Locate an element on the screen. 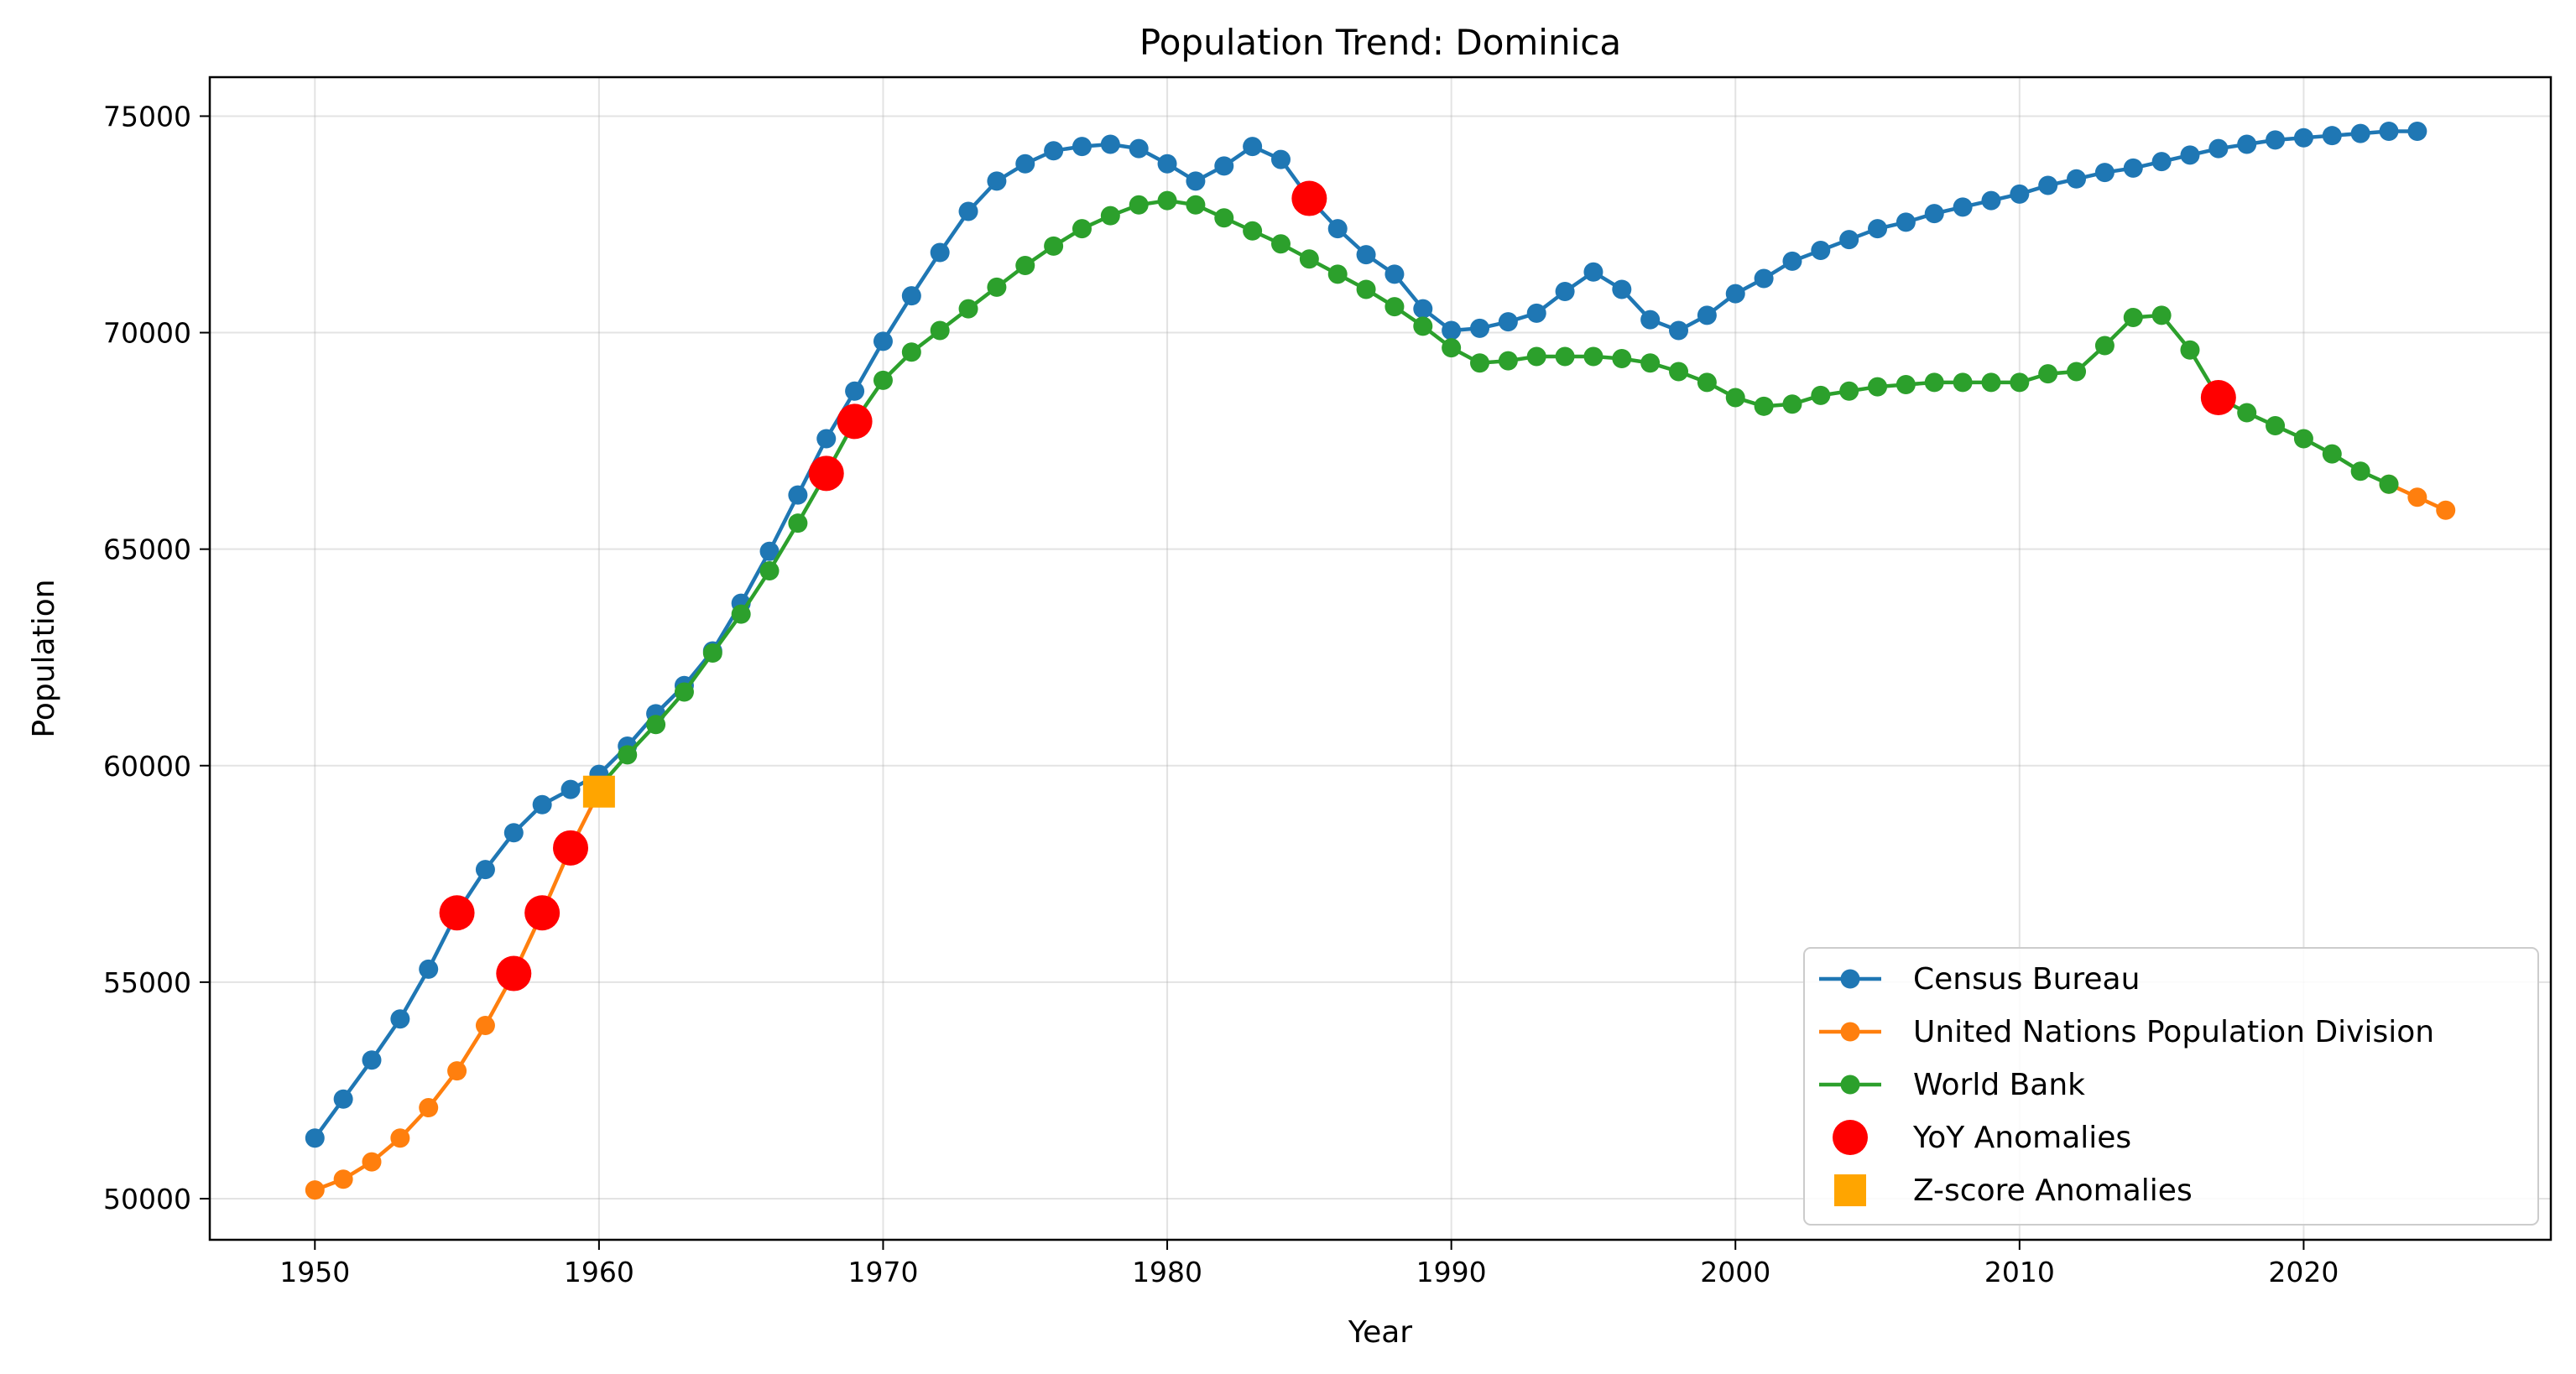 This screenshot has height=1374, width=2576. legend-item-world-bank: World Bank is located at coordinates (1952, 1085).